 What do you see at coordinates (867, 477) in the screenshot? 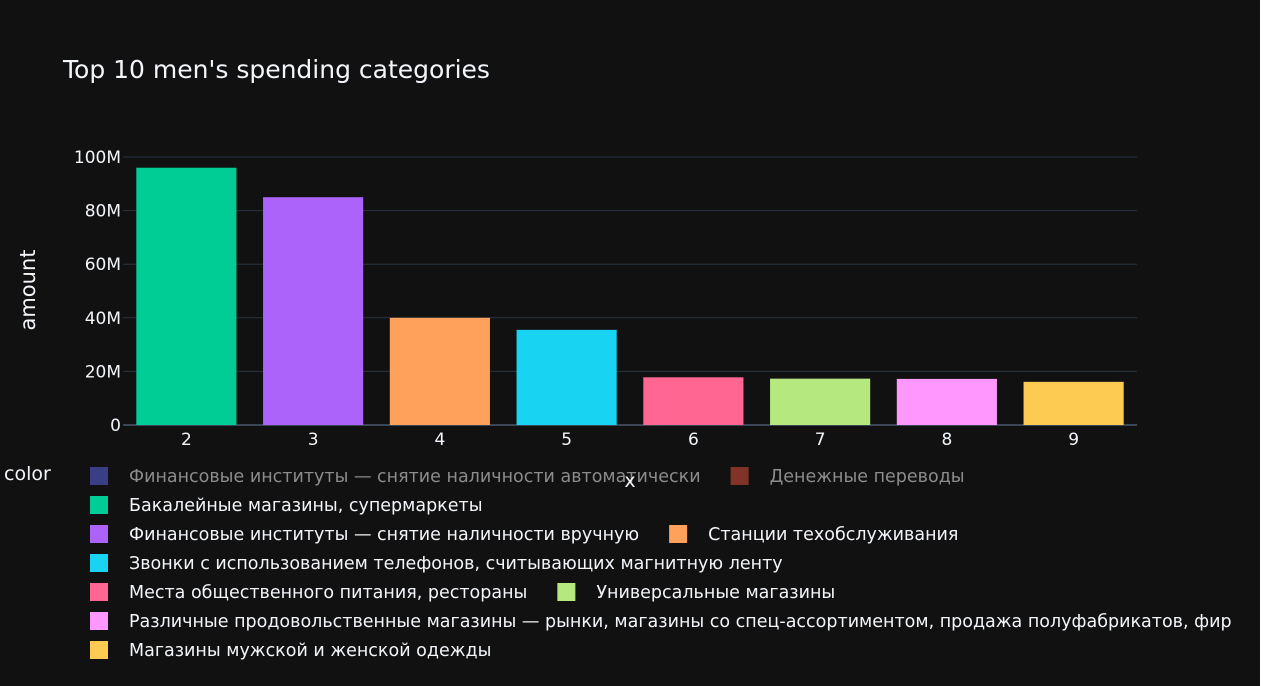
I see `legend-label: Денежные переводы` at bounding box center [867, 477].